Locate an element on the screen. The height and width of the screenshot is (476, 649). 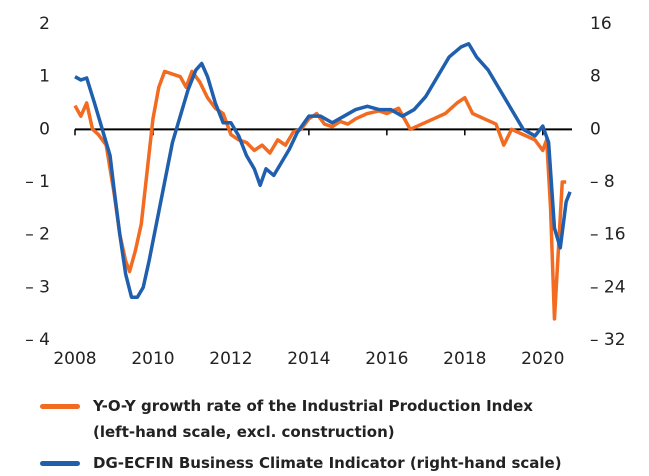
y2-tick-label: 16 is located at coordinates (601, 24).